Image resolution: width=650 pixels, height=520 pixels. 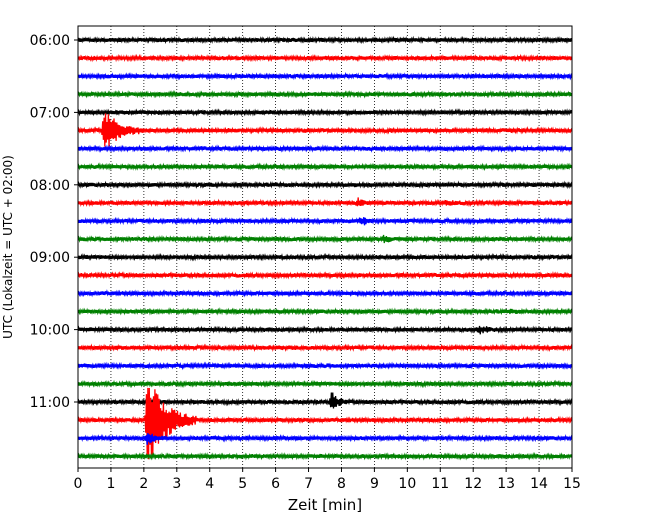 What do you see at coordinates (110, 484) in the screenshot?
I see `x-tick-label: 1` at bounding box center [110, 484].